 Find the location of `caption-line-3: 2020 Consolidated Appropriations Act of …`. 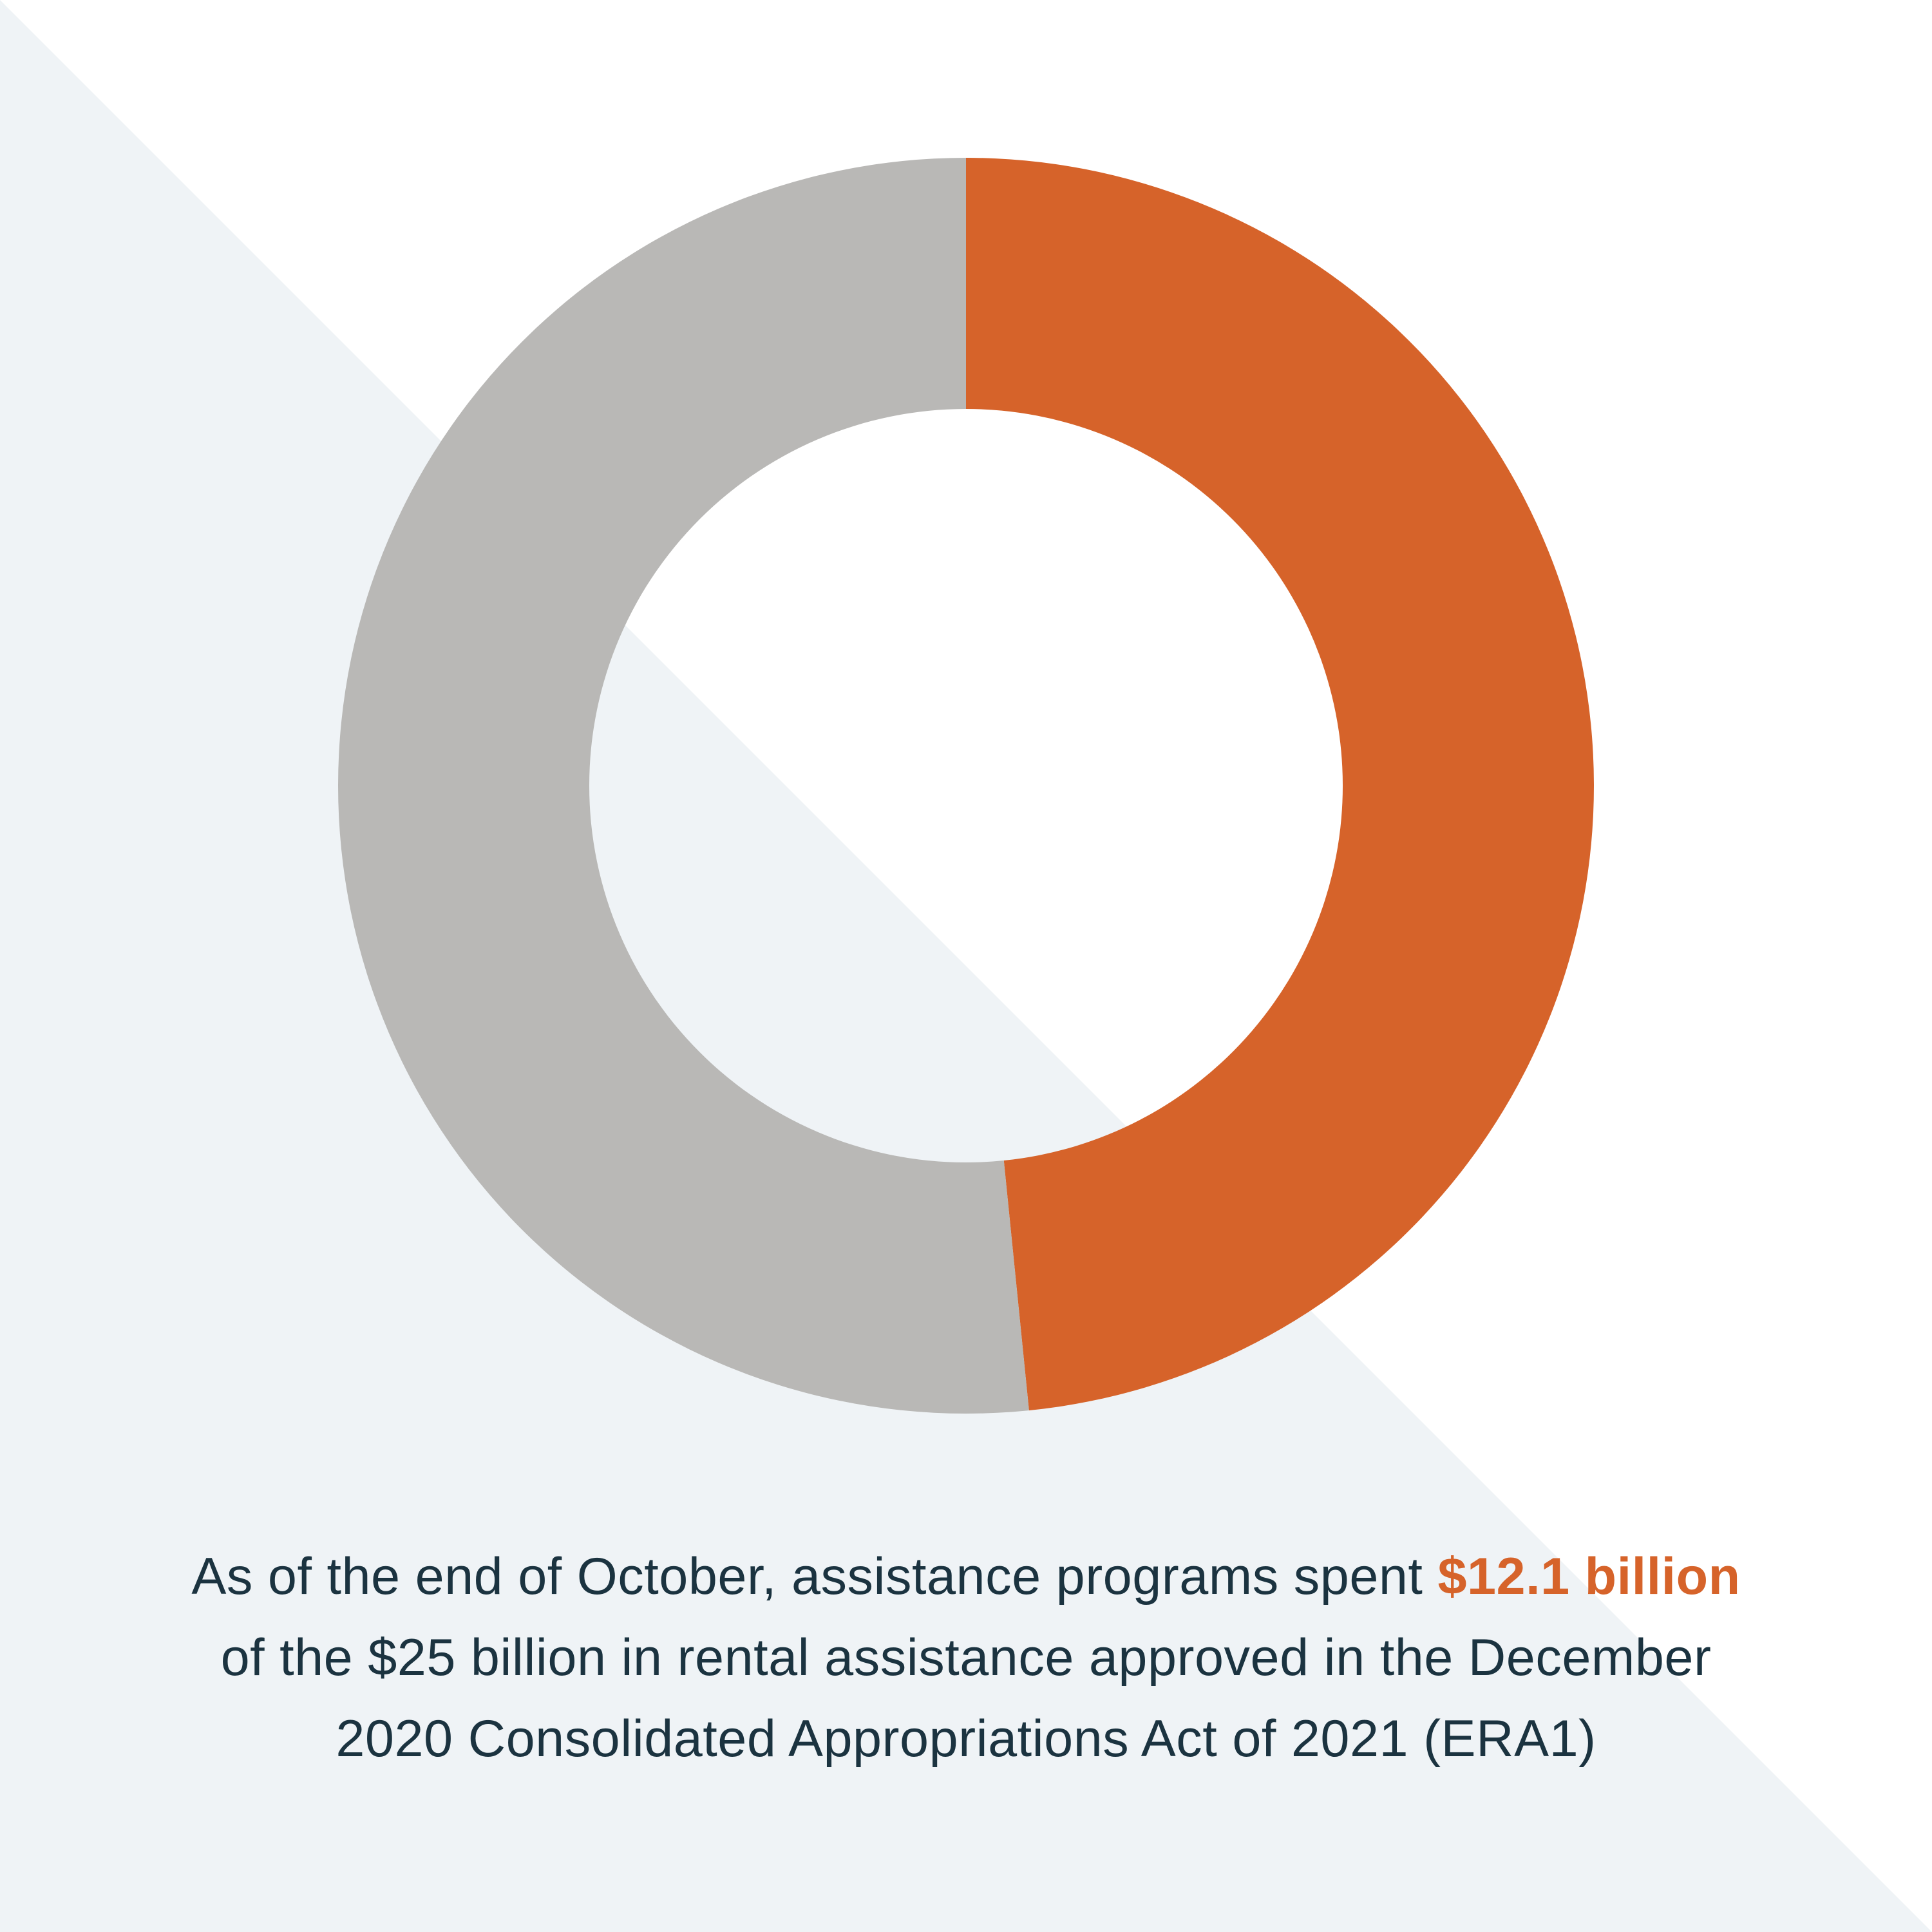

caption-line-3: 2020 Consolidated Appropriations Act of … is located at coordinates (966, 1739).